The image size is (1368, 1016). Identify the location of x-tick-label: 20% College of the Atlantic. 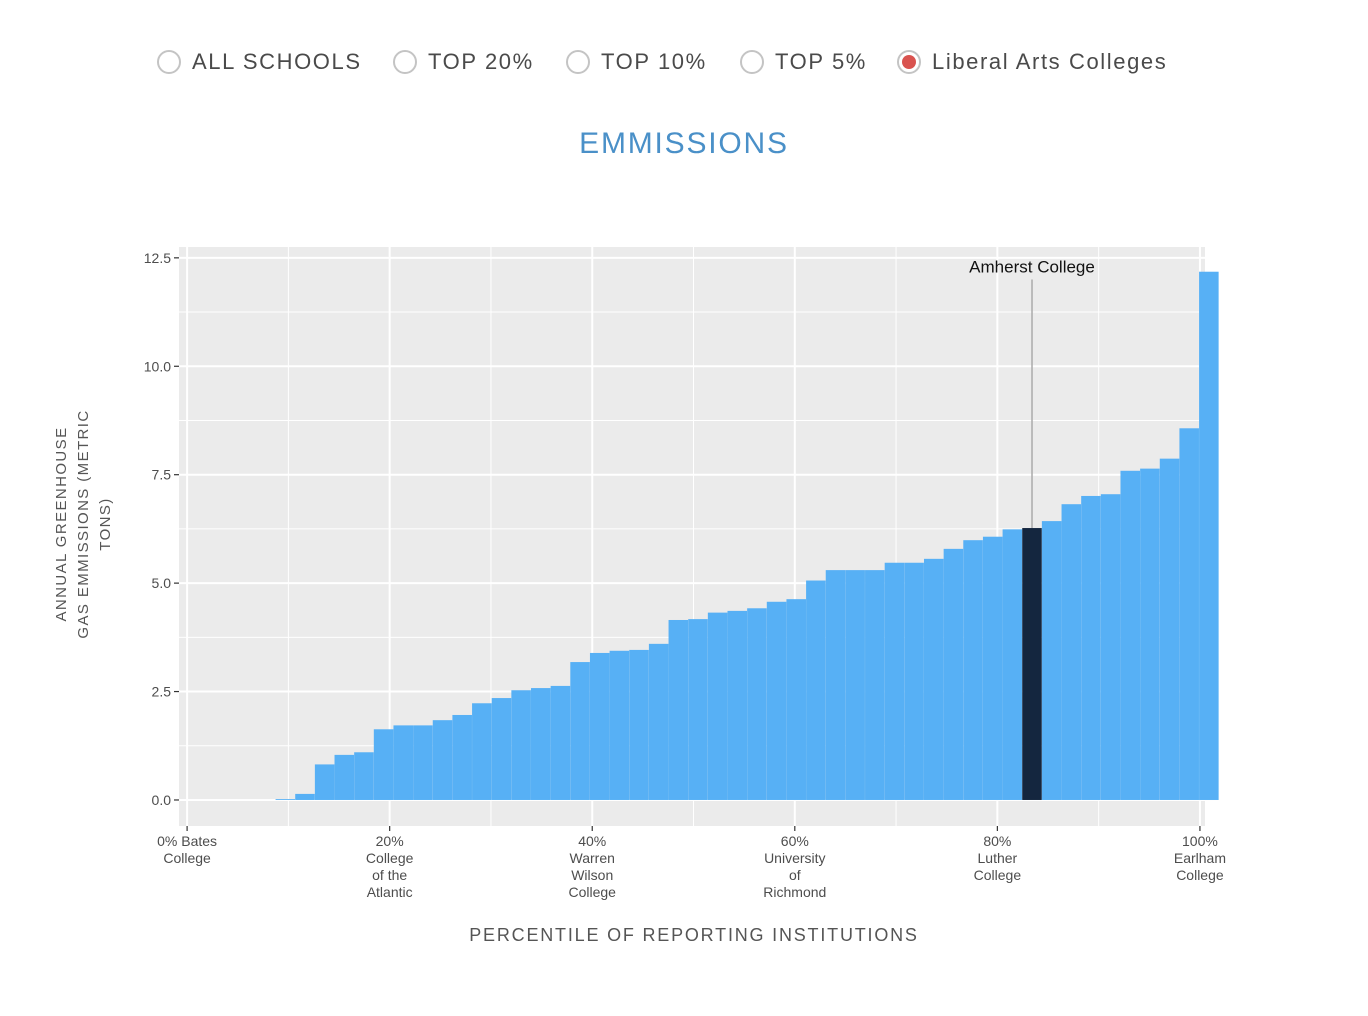
(390, 866).